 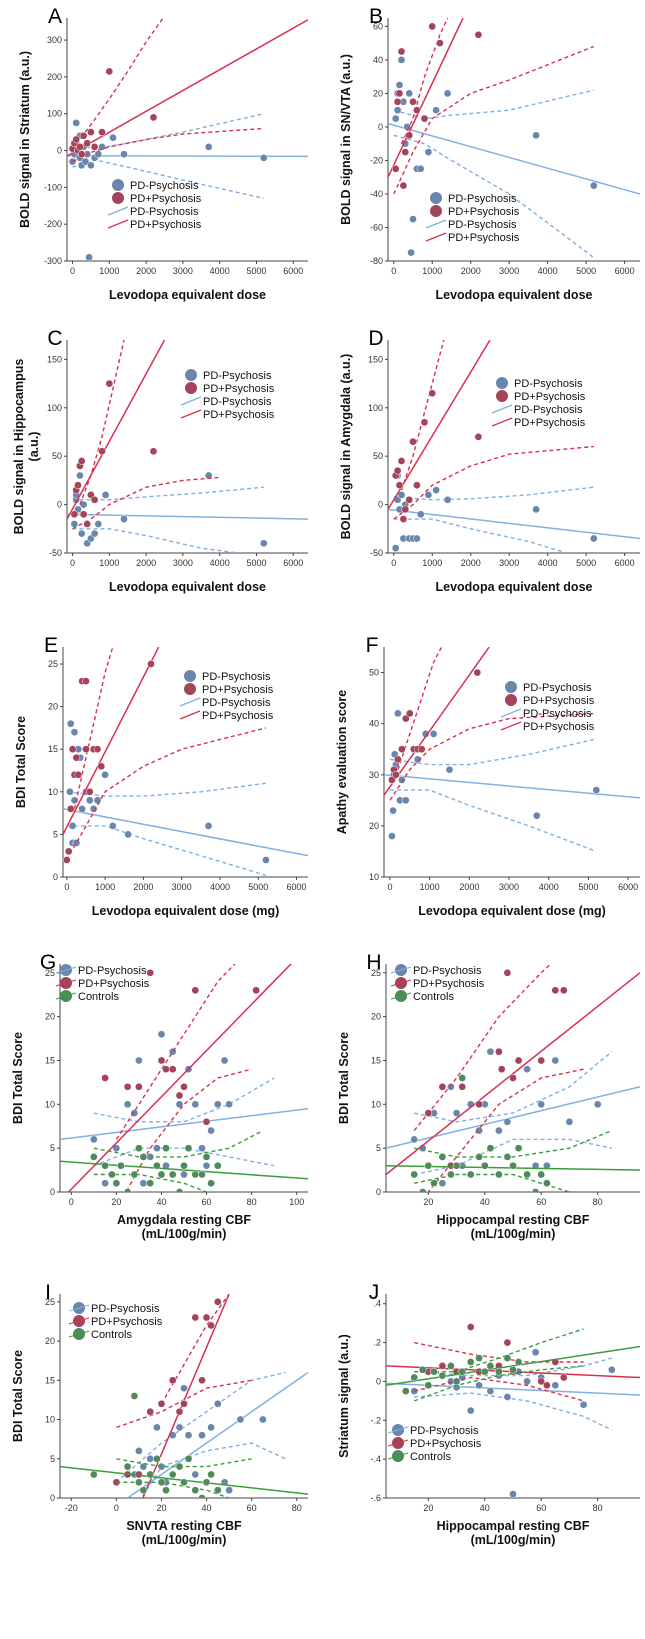 I want to click on x-tick-label: 20, so click(x=428, y=1508).